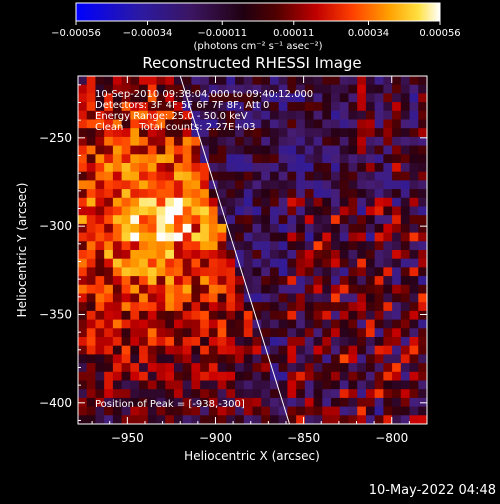 This screenshot has width=500, height=504. Describe the element at coordinates (55, 226) in the screenshot. I see `y-tick-label: −300` at that location.